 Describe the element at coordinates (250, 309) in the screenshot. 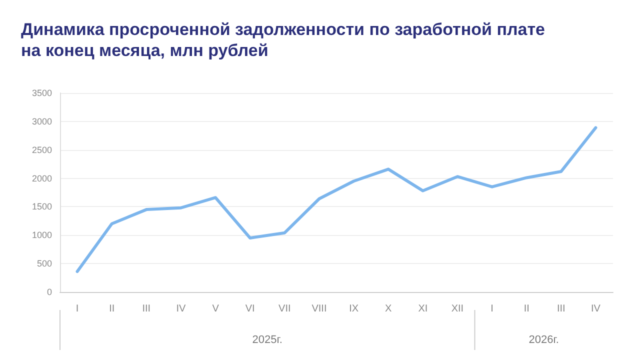

I see `x-tick-label: VI` at that location.